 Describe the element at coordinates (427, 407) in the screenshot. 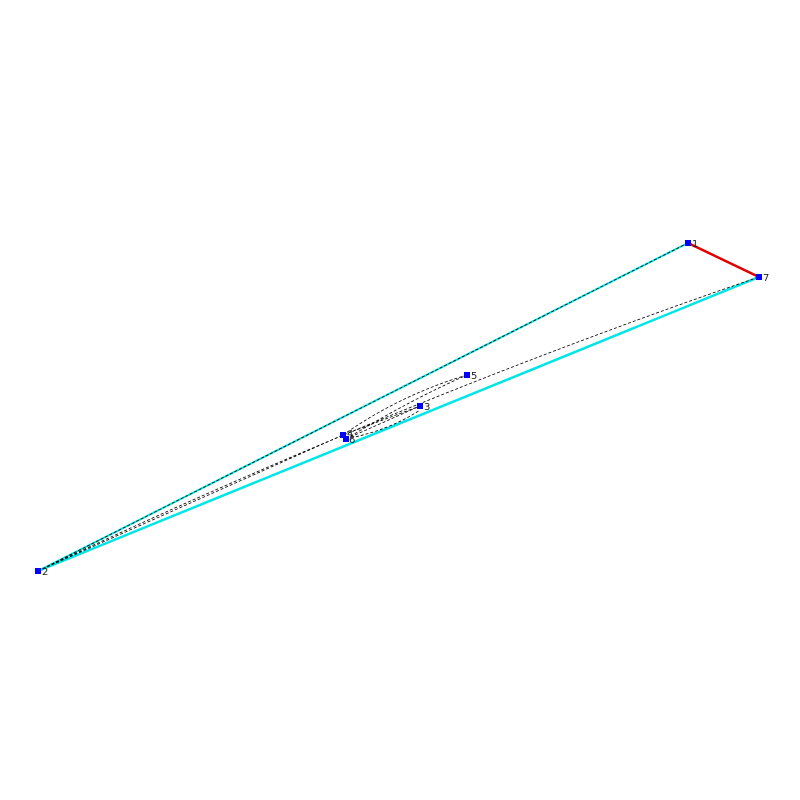

I see `node-label: 3` at that location.